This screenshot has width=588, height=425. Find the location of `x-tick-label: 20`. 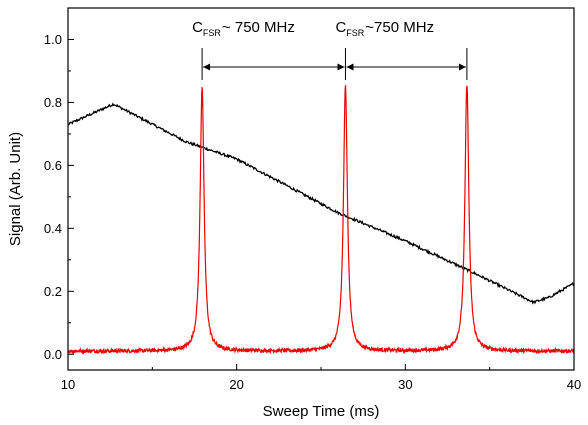

x-tick-label: 20 is located at coordinates (236, 384).